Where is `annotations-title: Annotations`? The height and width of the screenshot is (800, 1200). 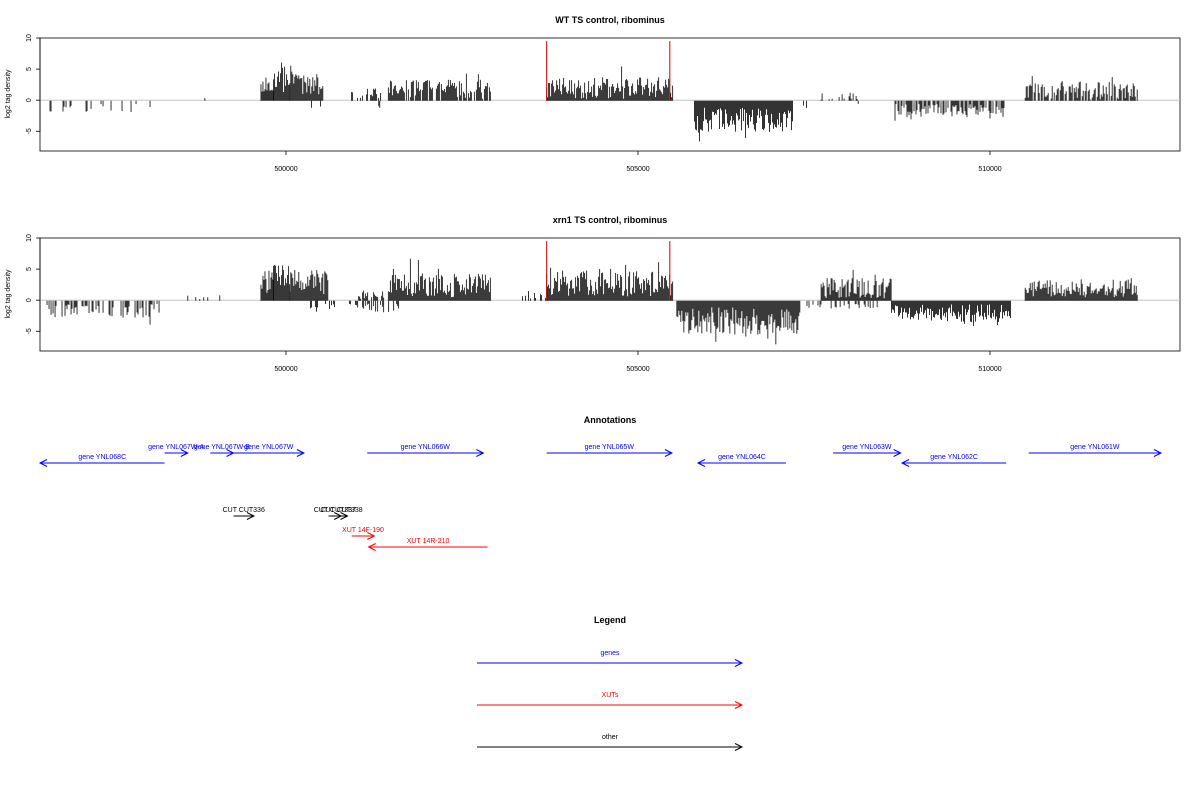
annotations-title: Annotations is located at coordinates (610, 420).